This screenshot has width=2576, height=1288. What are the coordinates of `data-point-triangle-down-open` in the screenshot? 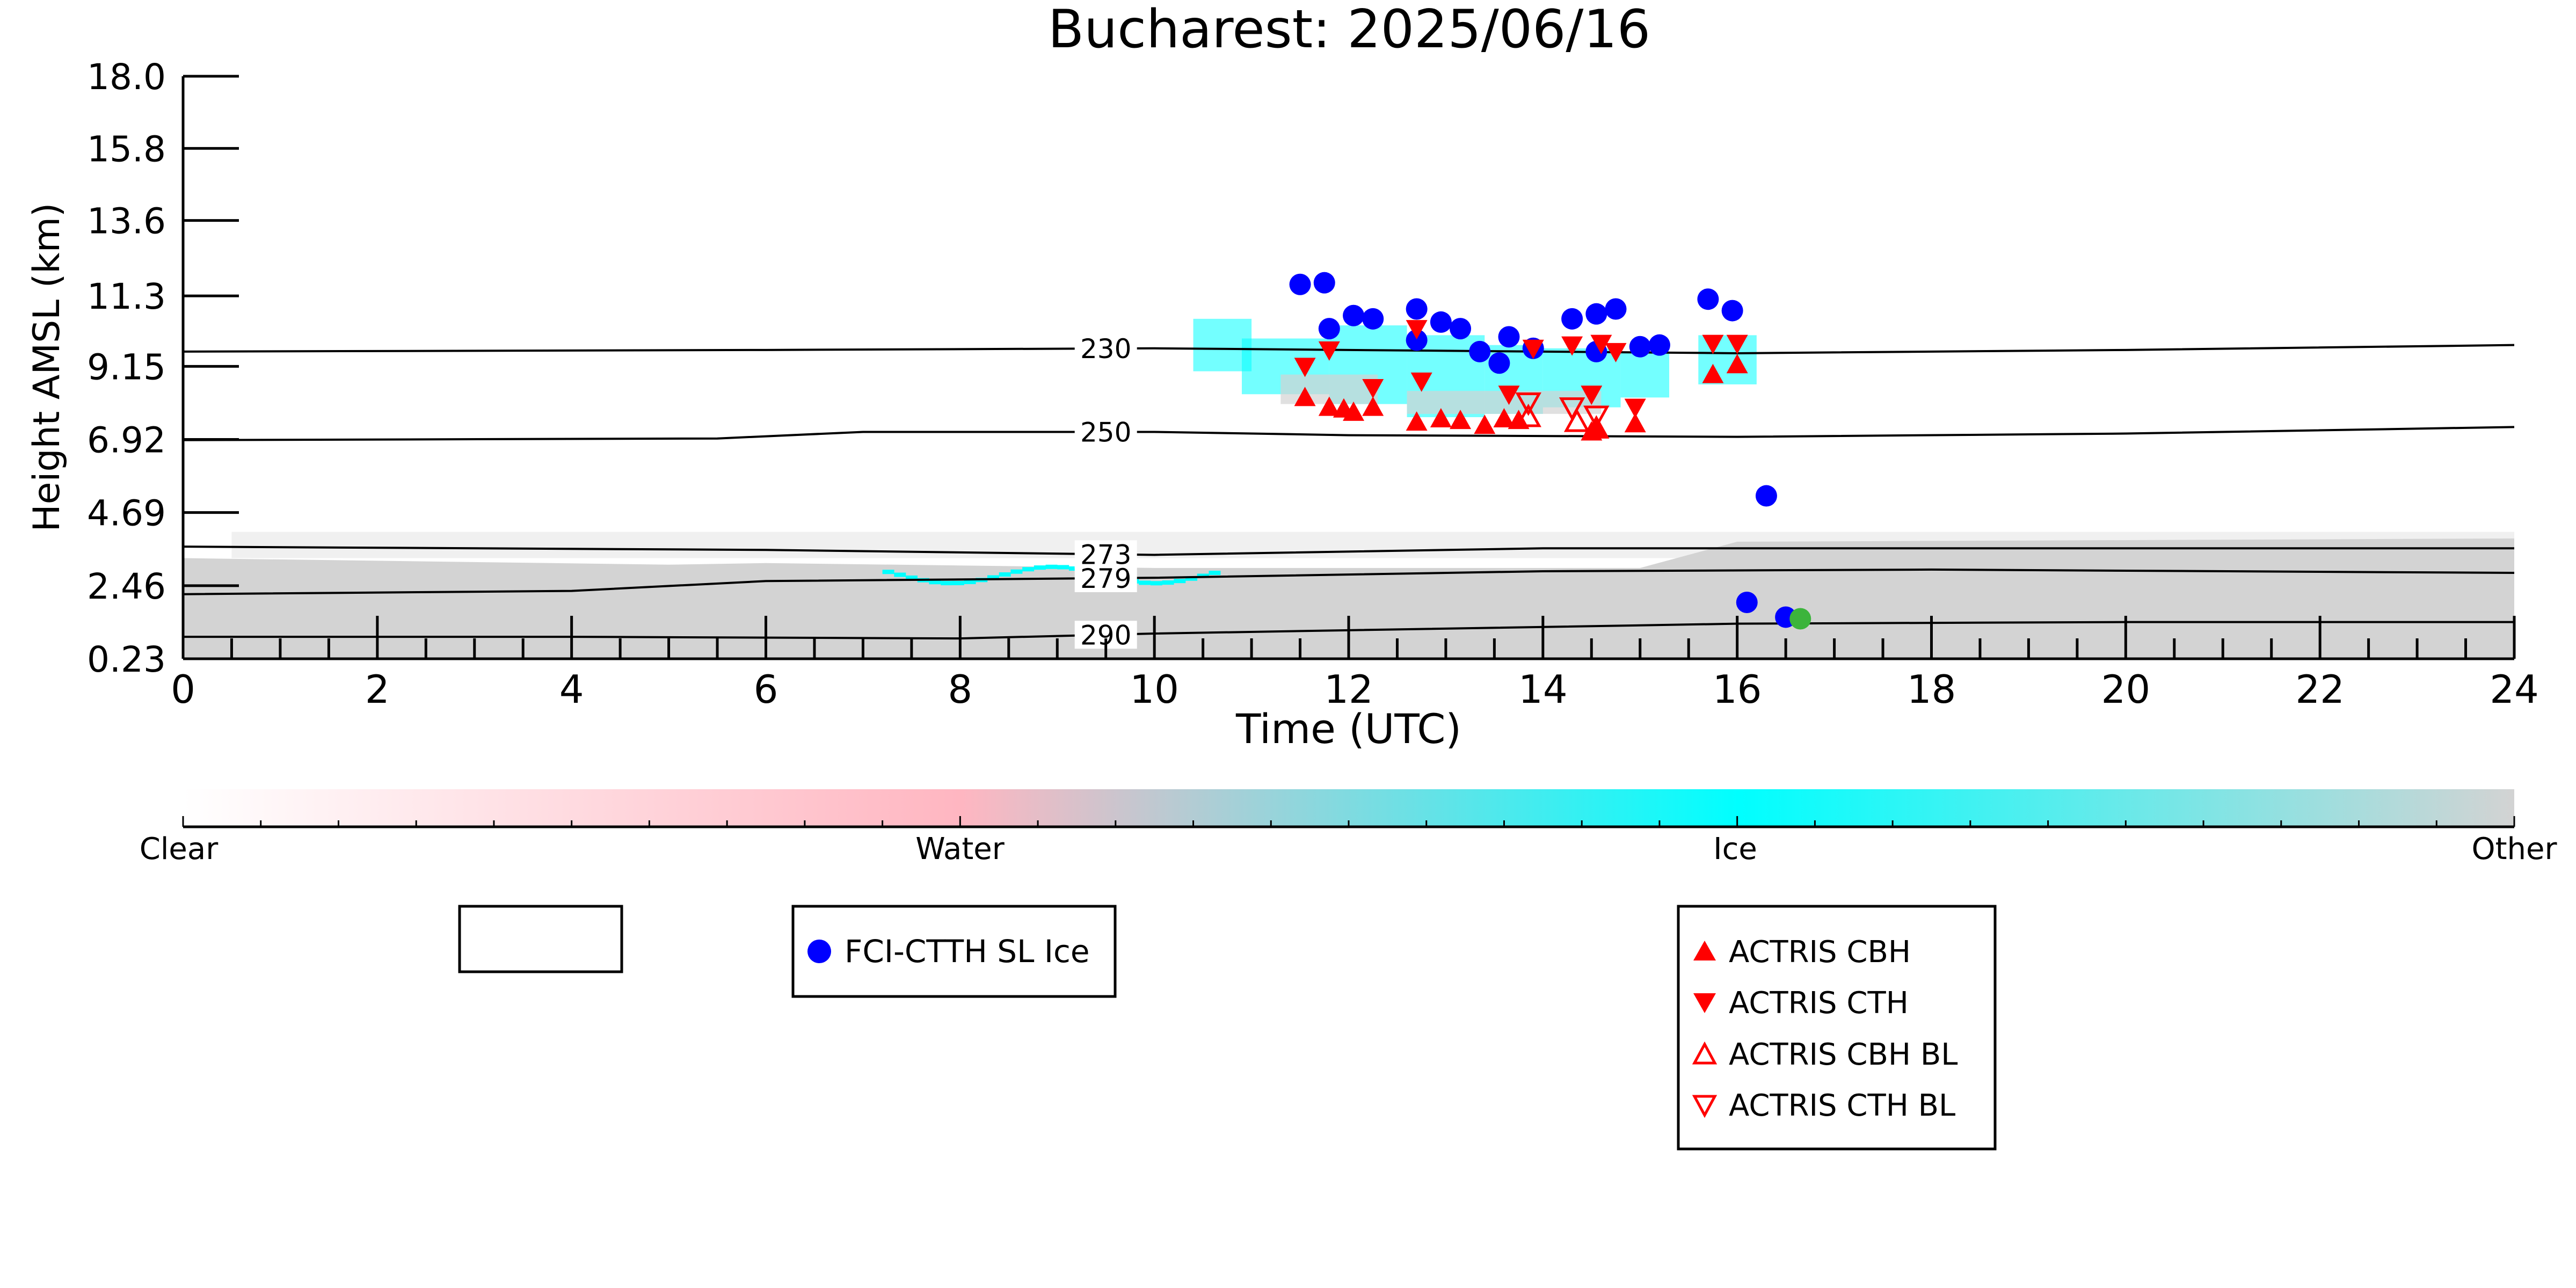 It's located at (1596, 417).